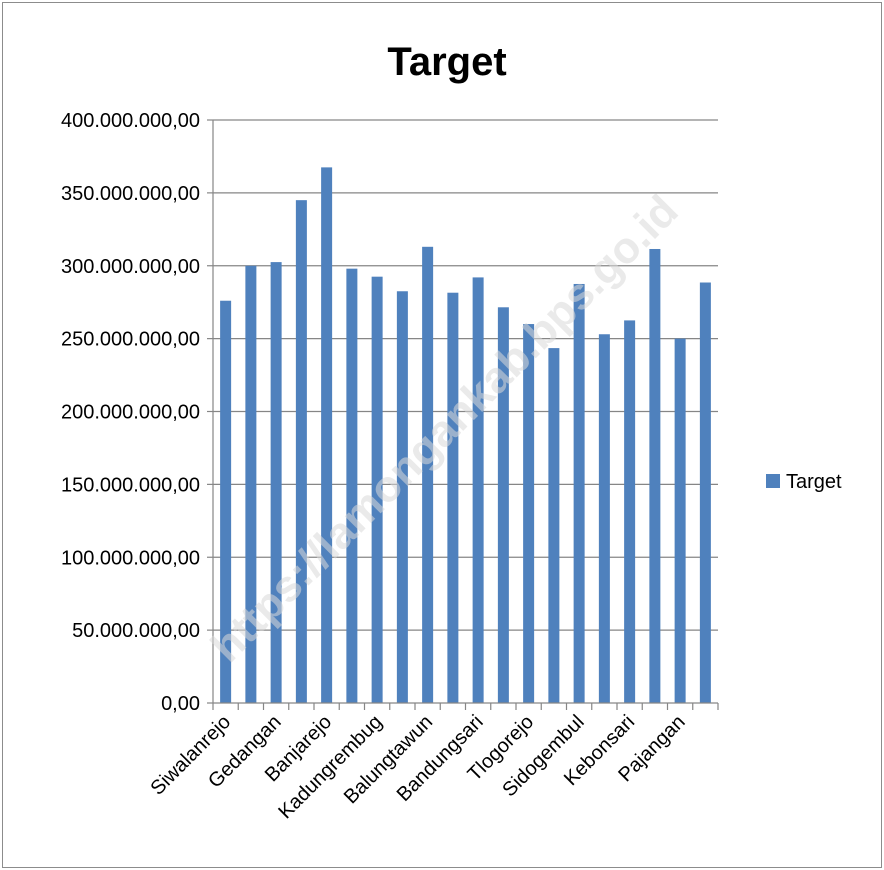  I want to click on y-tick-label: 100.000.000,00, so click(130, 558).